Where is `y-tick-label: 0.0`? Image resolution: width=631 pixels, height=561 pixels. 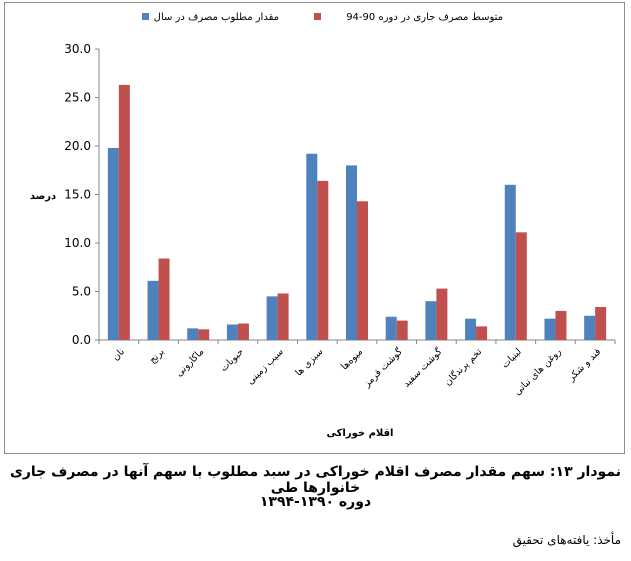
y-tick-label: 0.0 is located at coordinates (81, 340).